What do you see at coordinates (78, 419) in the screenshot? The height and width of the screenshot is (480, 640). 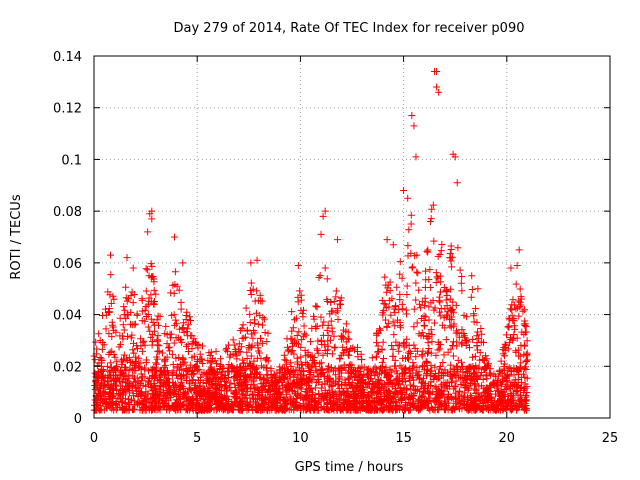 I see `y-tick-label: 0` at bounding box center [78, 419].